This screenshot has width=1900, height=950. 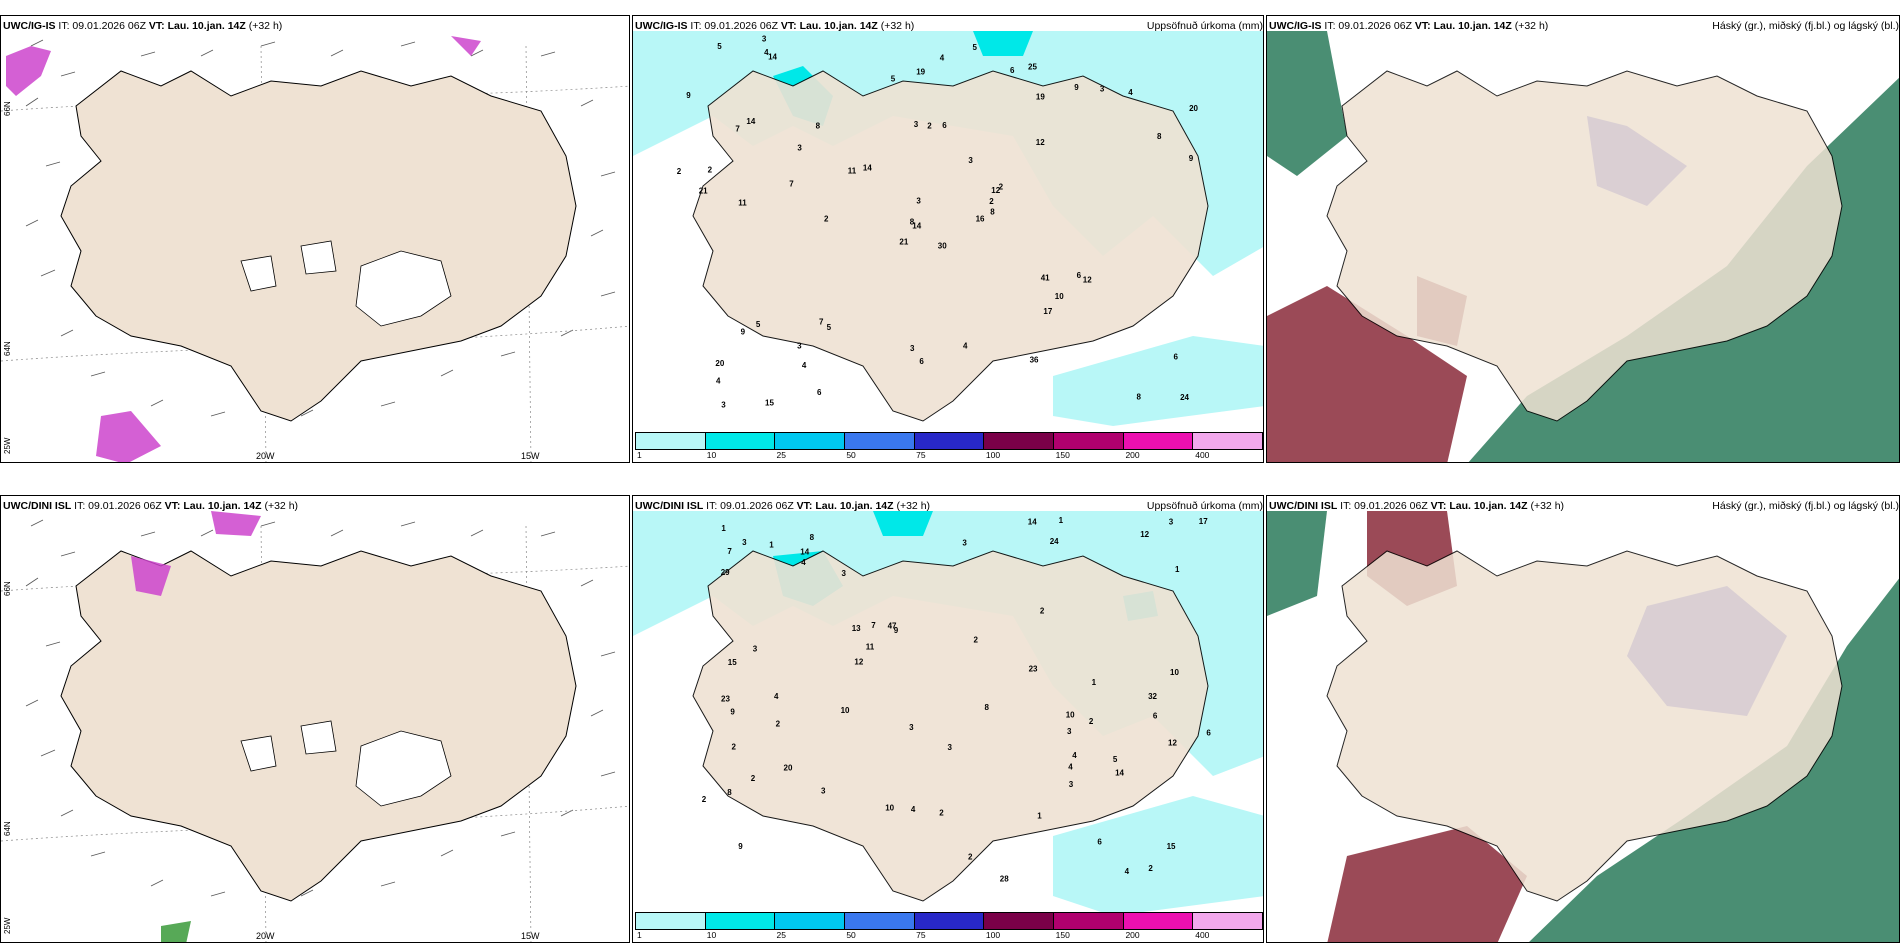 I want to click on colorbar-tick-label: 25, so click(x=781, y=935).